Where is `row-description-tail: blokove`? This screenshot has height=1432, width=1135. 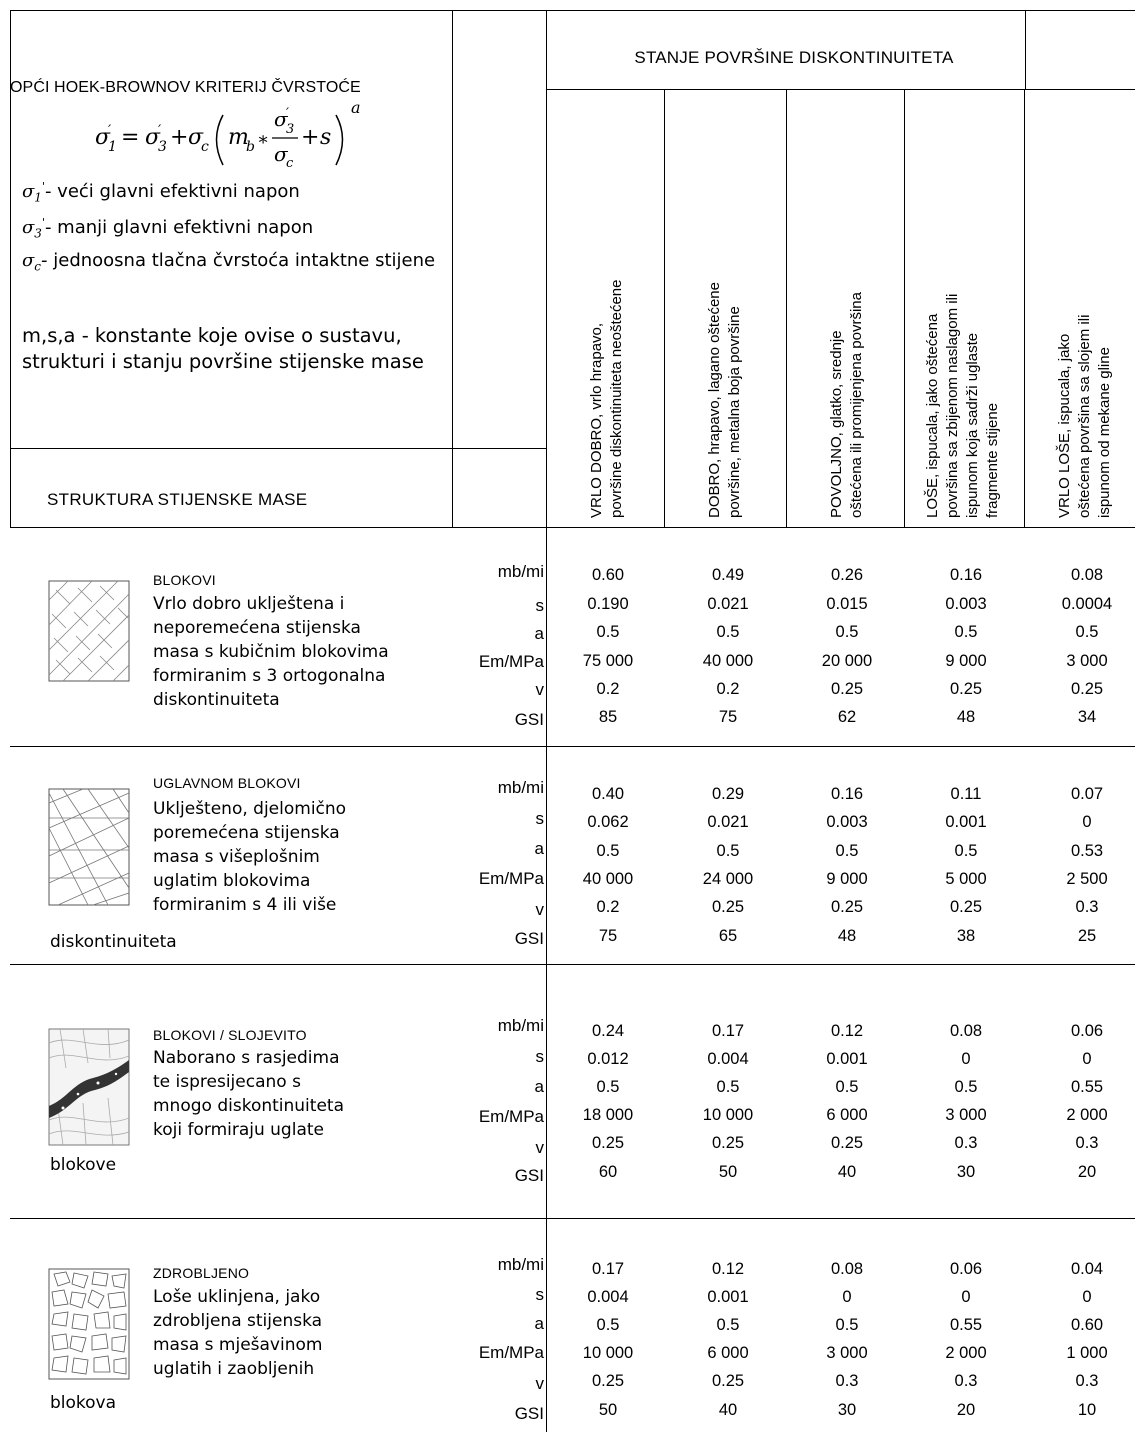
row-description-tail: blokove is located at coordinates (83, 1165).